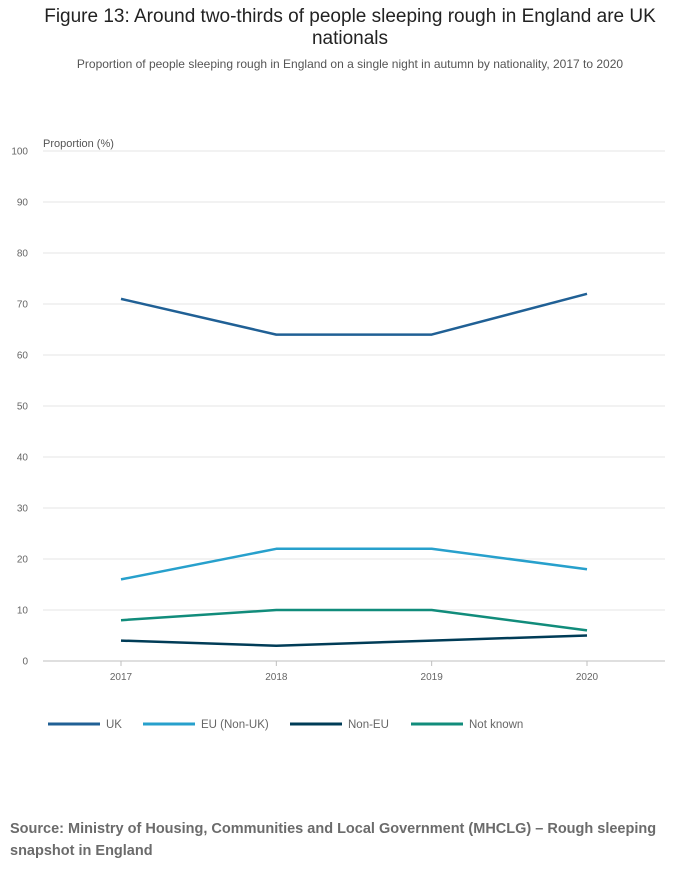 Image resolution: width=700 pixels, height=882 pixels. I want to click on y-tick-label: 50, so click(23, 407).